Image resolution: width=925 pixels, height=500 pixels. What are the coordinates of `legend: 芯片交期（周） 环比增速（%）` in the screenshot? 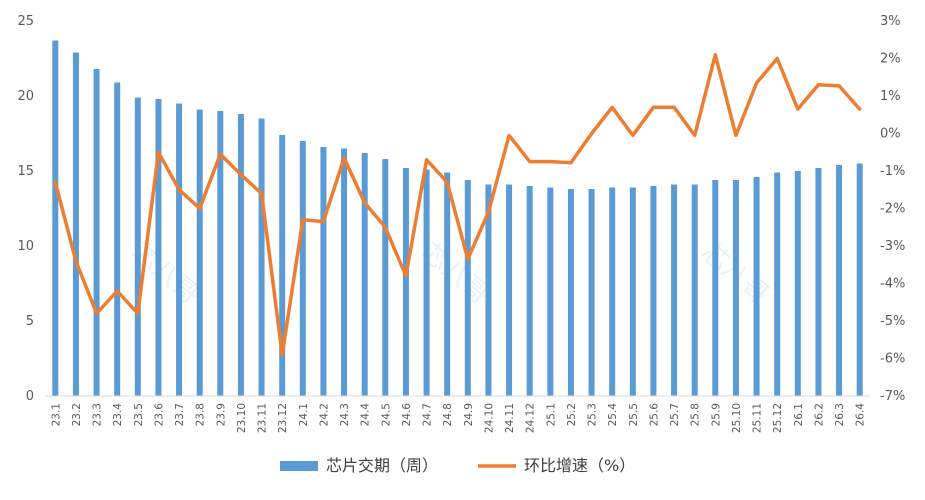 It's located at (457, 465).